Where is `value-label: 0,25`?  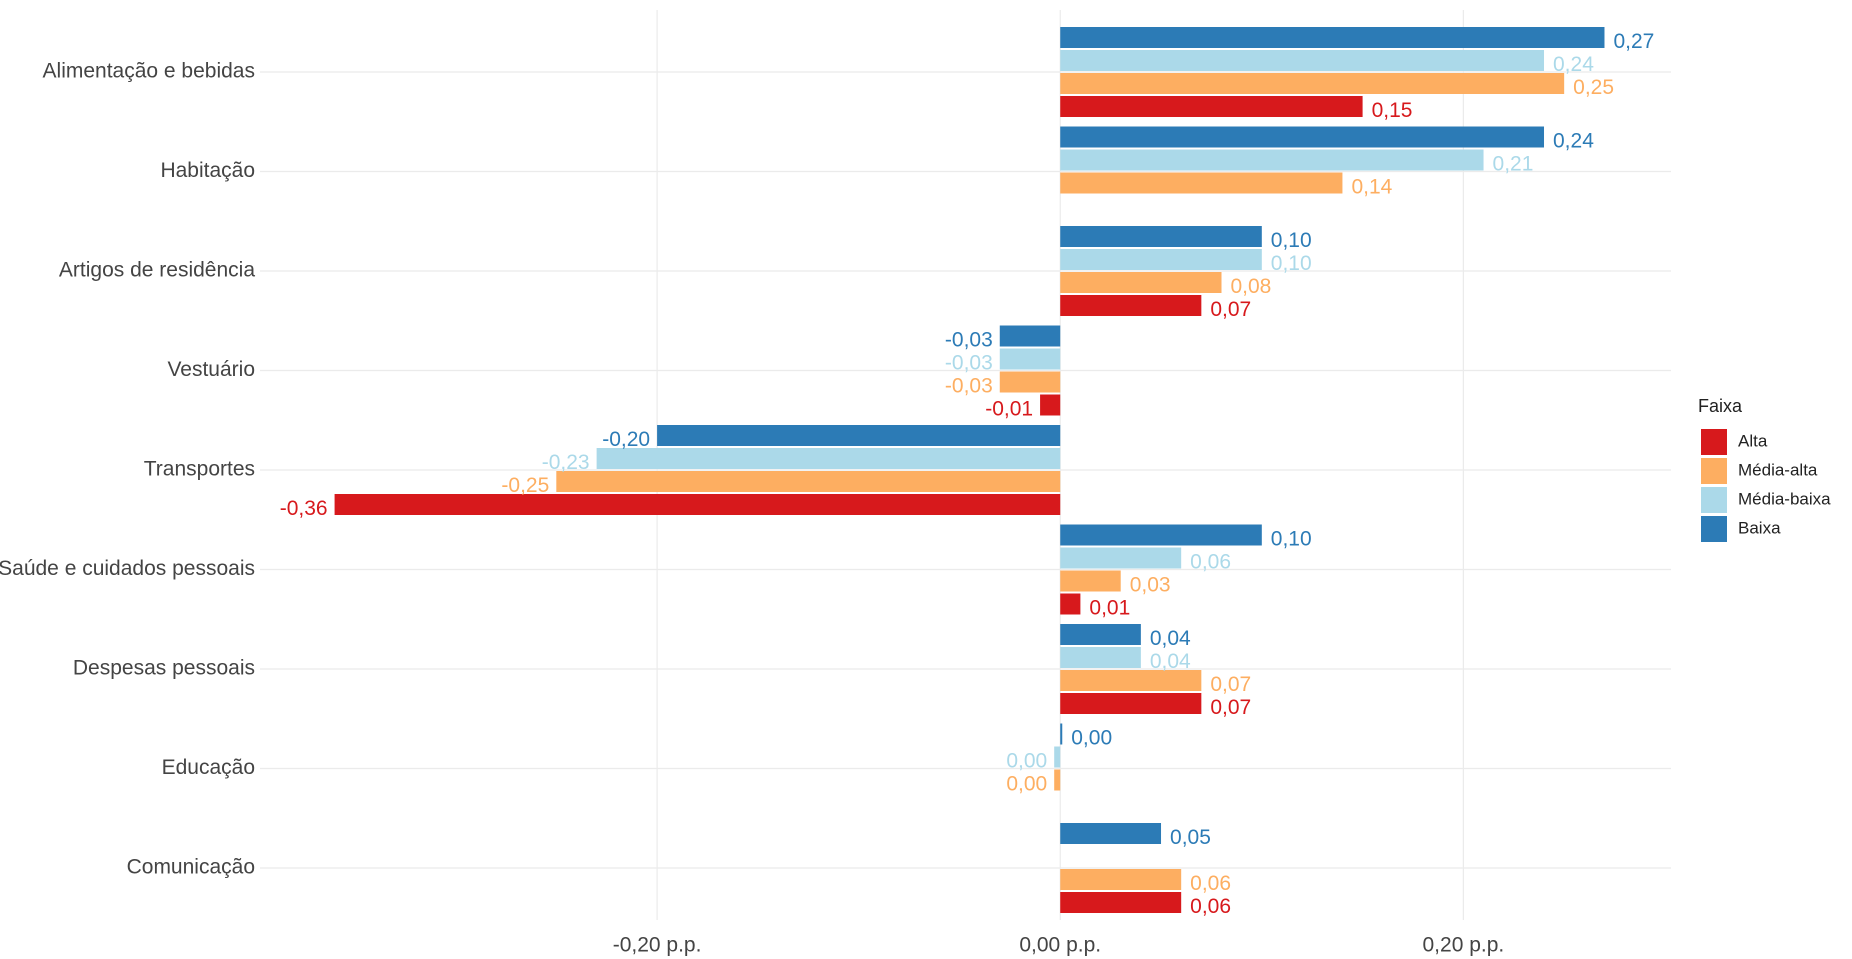
value-label: 0,25 is located at coordinates (1593, 87).